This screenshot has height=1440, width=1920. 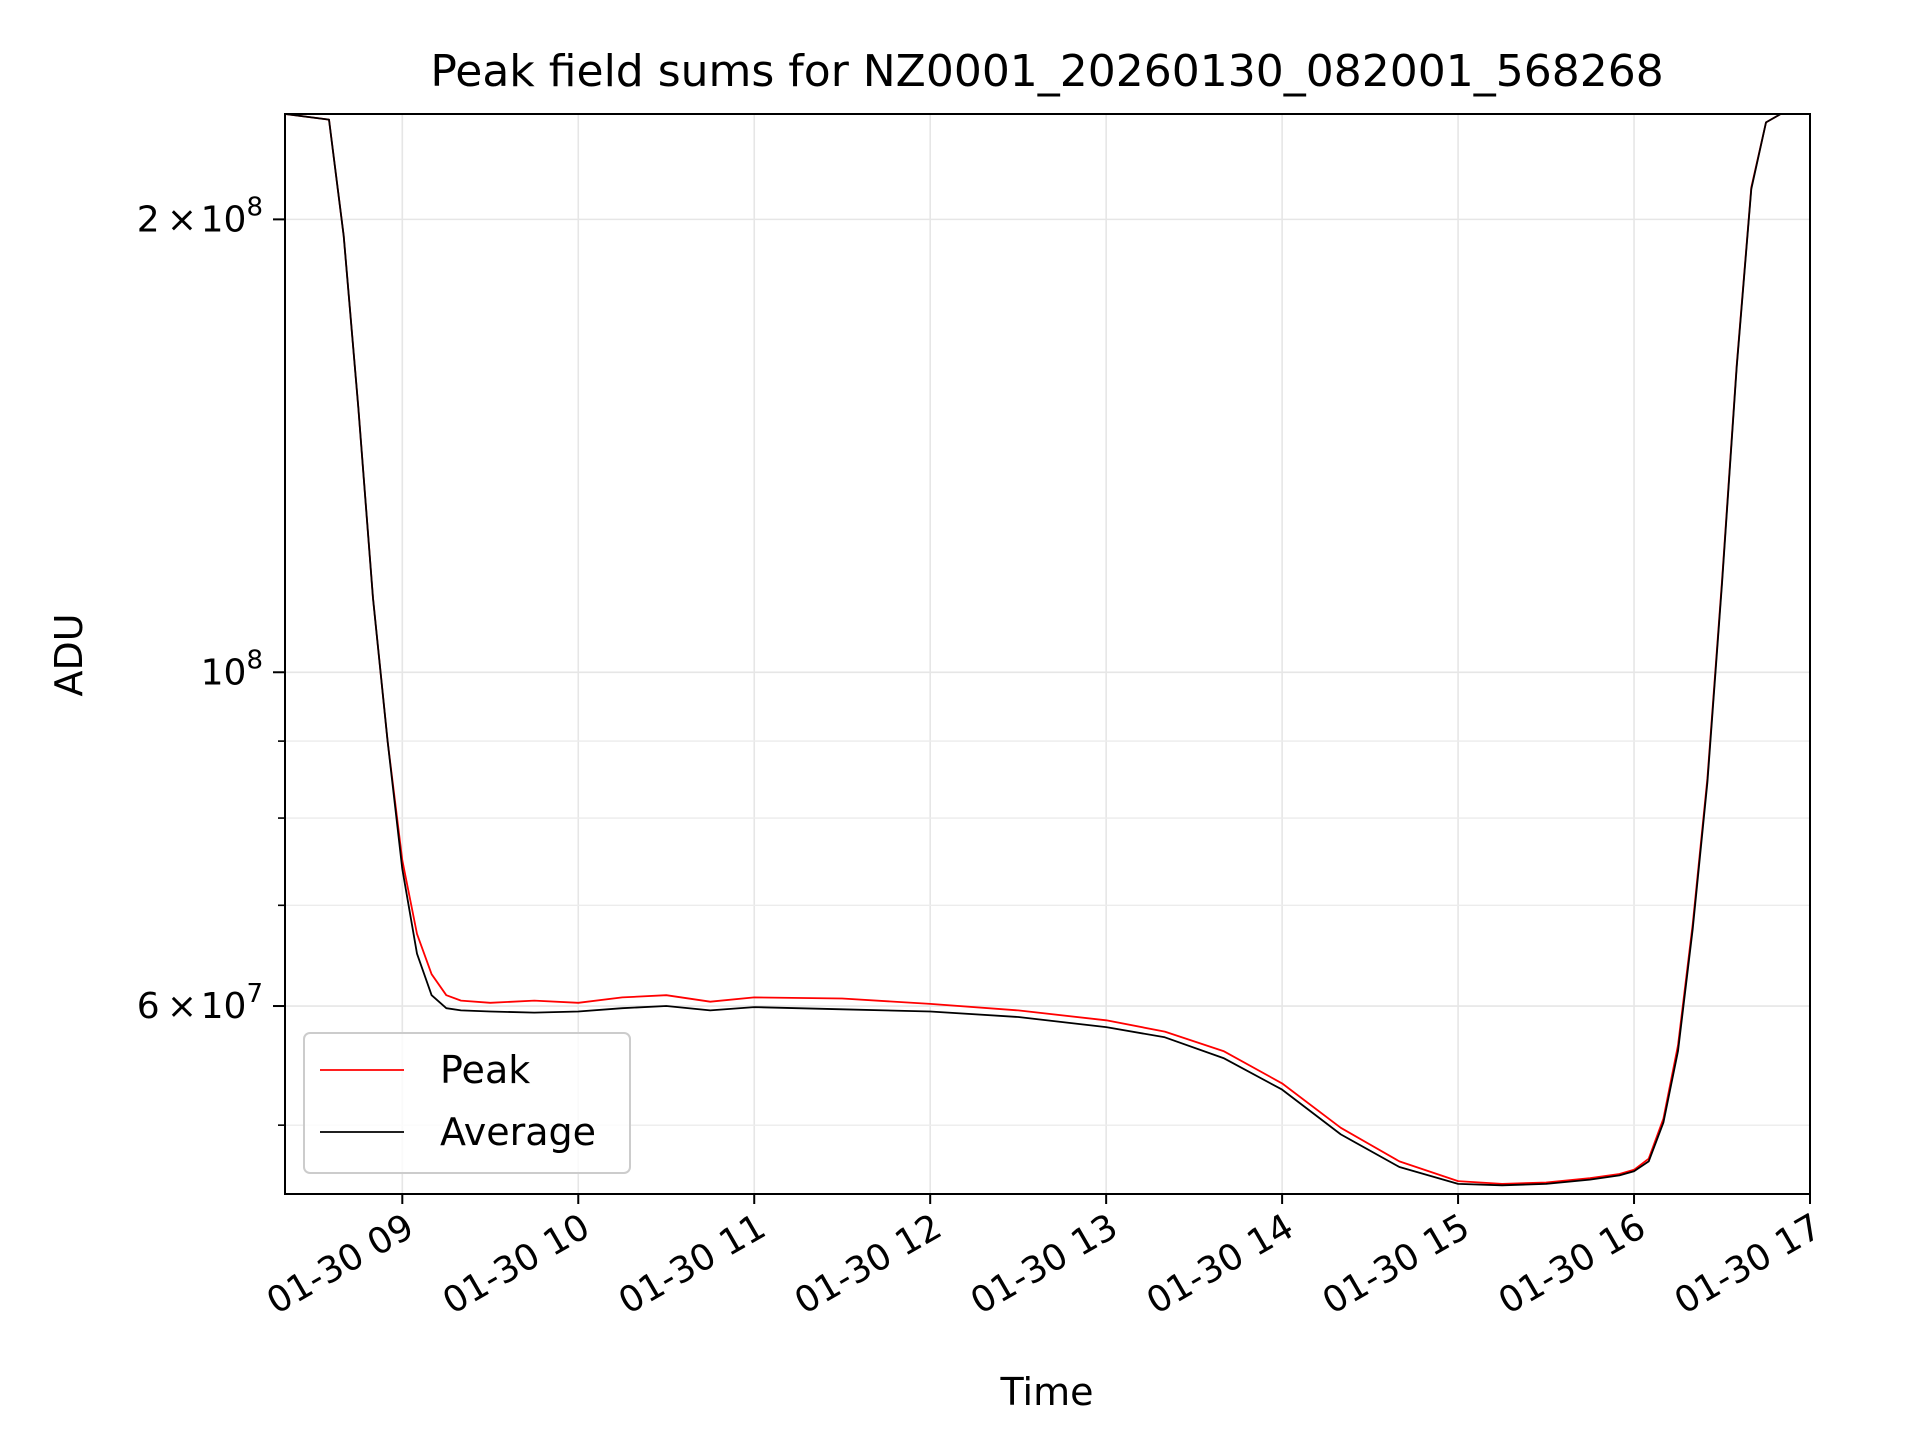 What do you see at coordinates (1047, 1392) in the screenshot?
I see `x-axis-label: Time` at bounding box center [1047, 1392].